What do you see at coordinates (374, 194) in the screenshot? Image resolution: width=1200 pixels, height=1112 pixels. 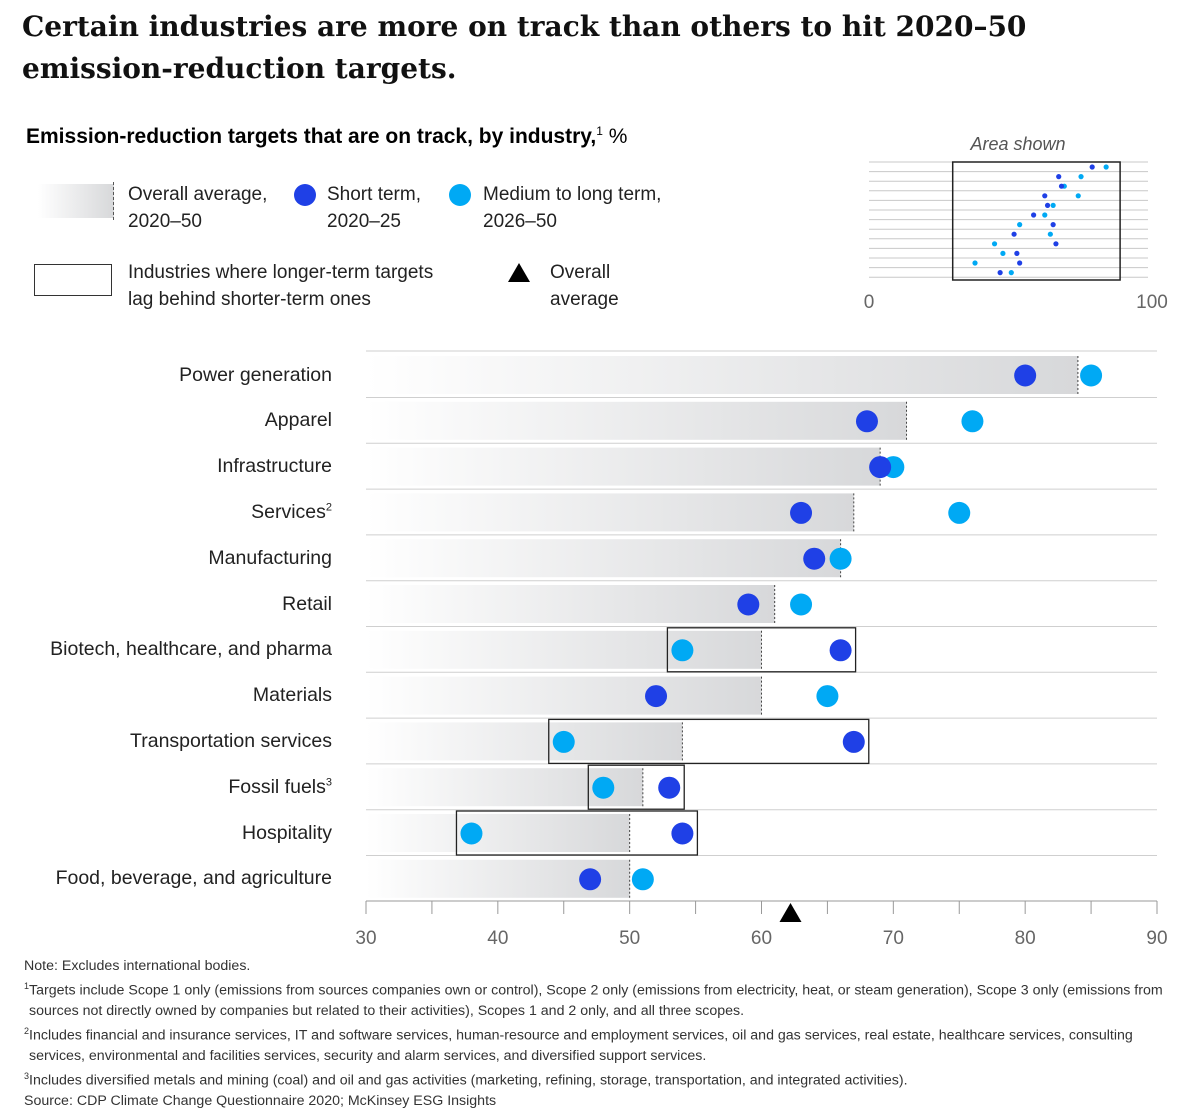 I see `legend-short-term-line1: Short term,` at bounding box center [374, 194].